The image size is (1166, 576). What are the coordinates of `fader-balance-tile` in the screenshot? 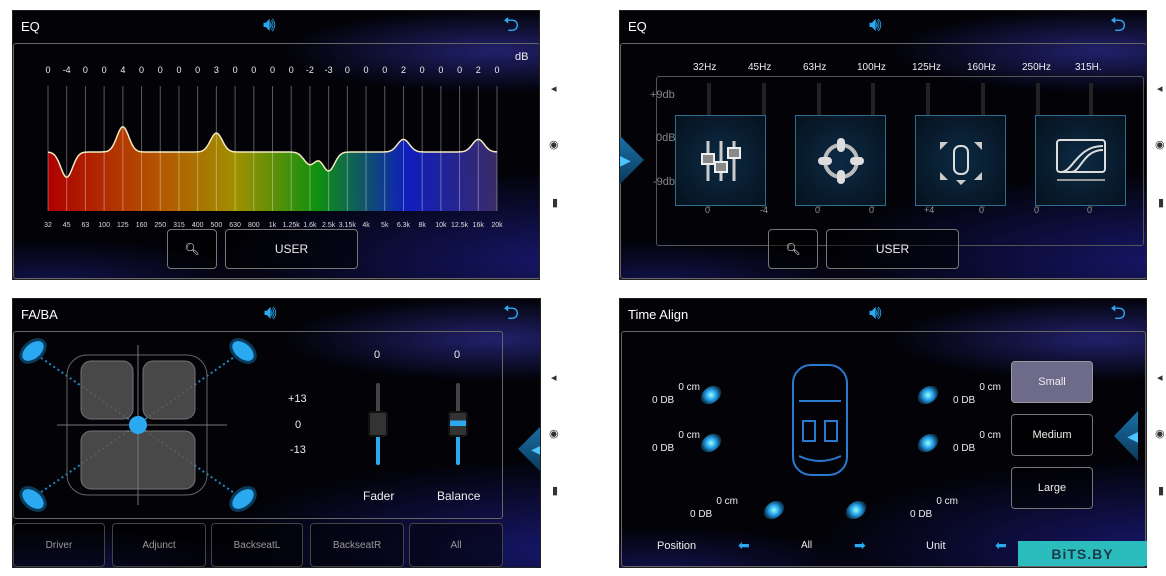 It's located at (840, 160).